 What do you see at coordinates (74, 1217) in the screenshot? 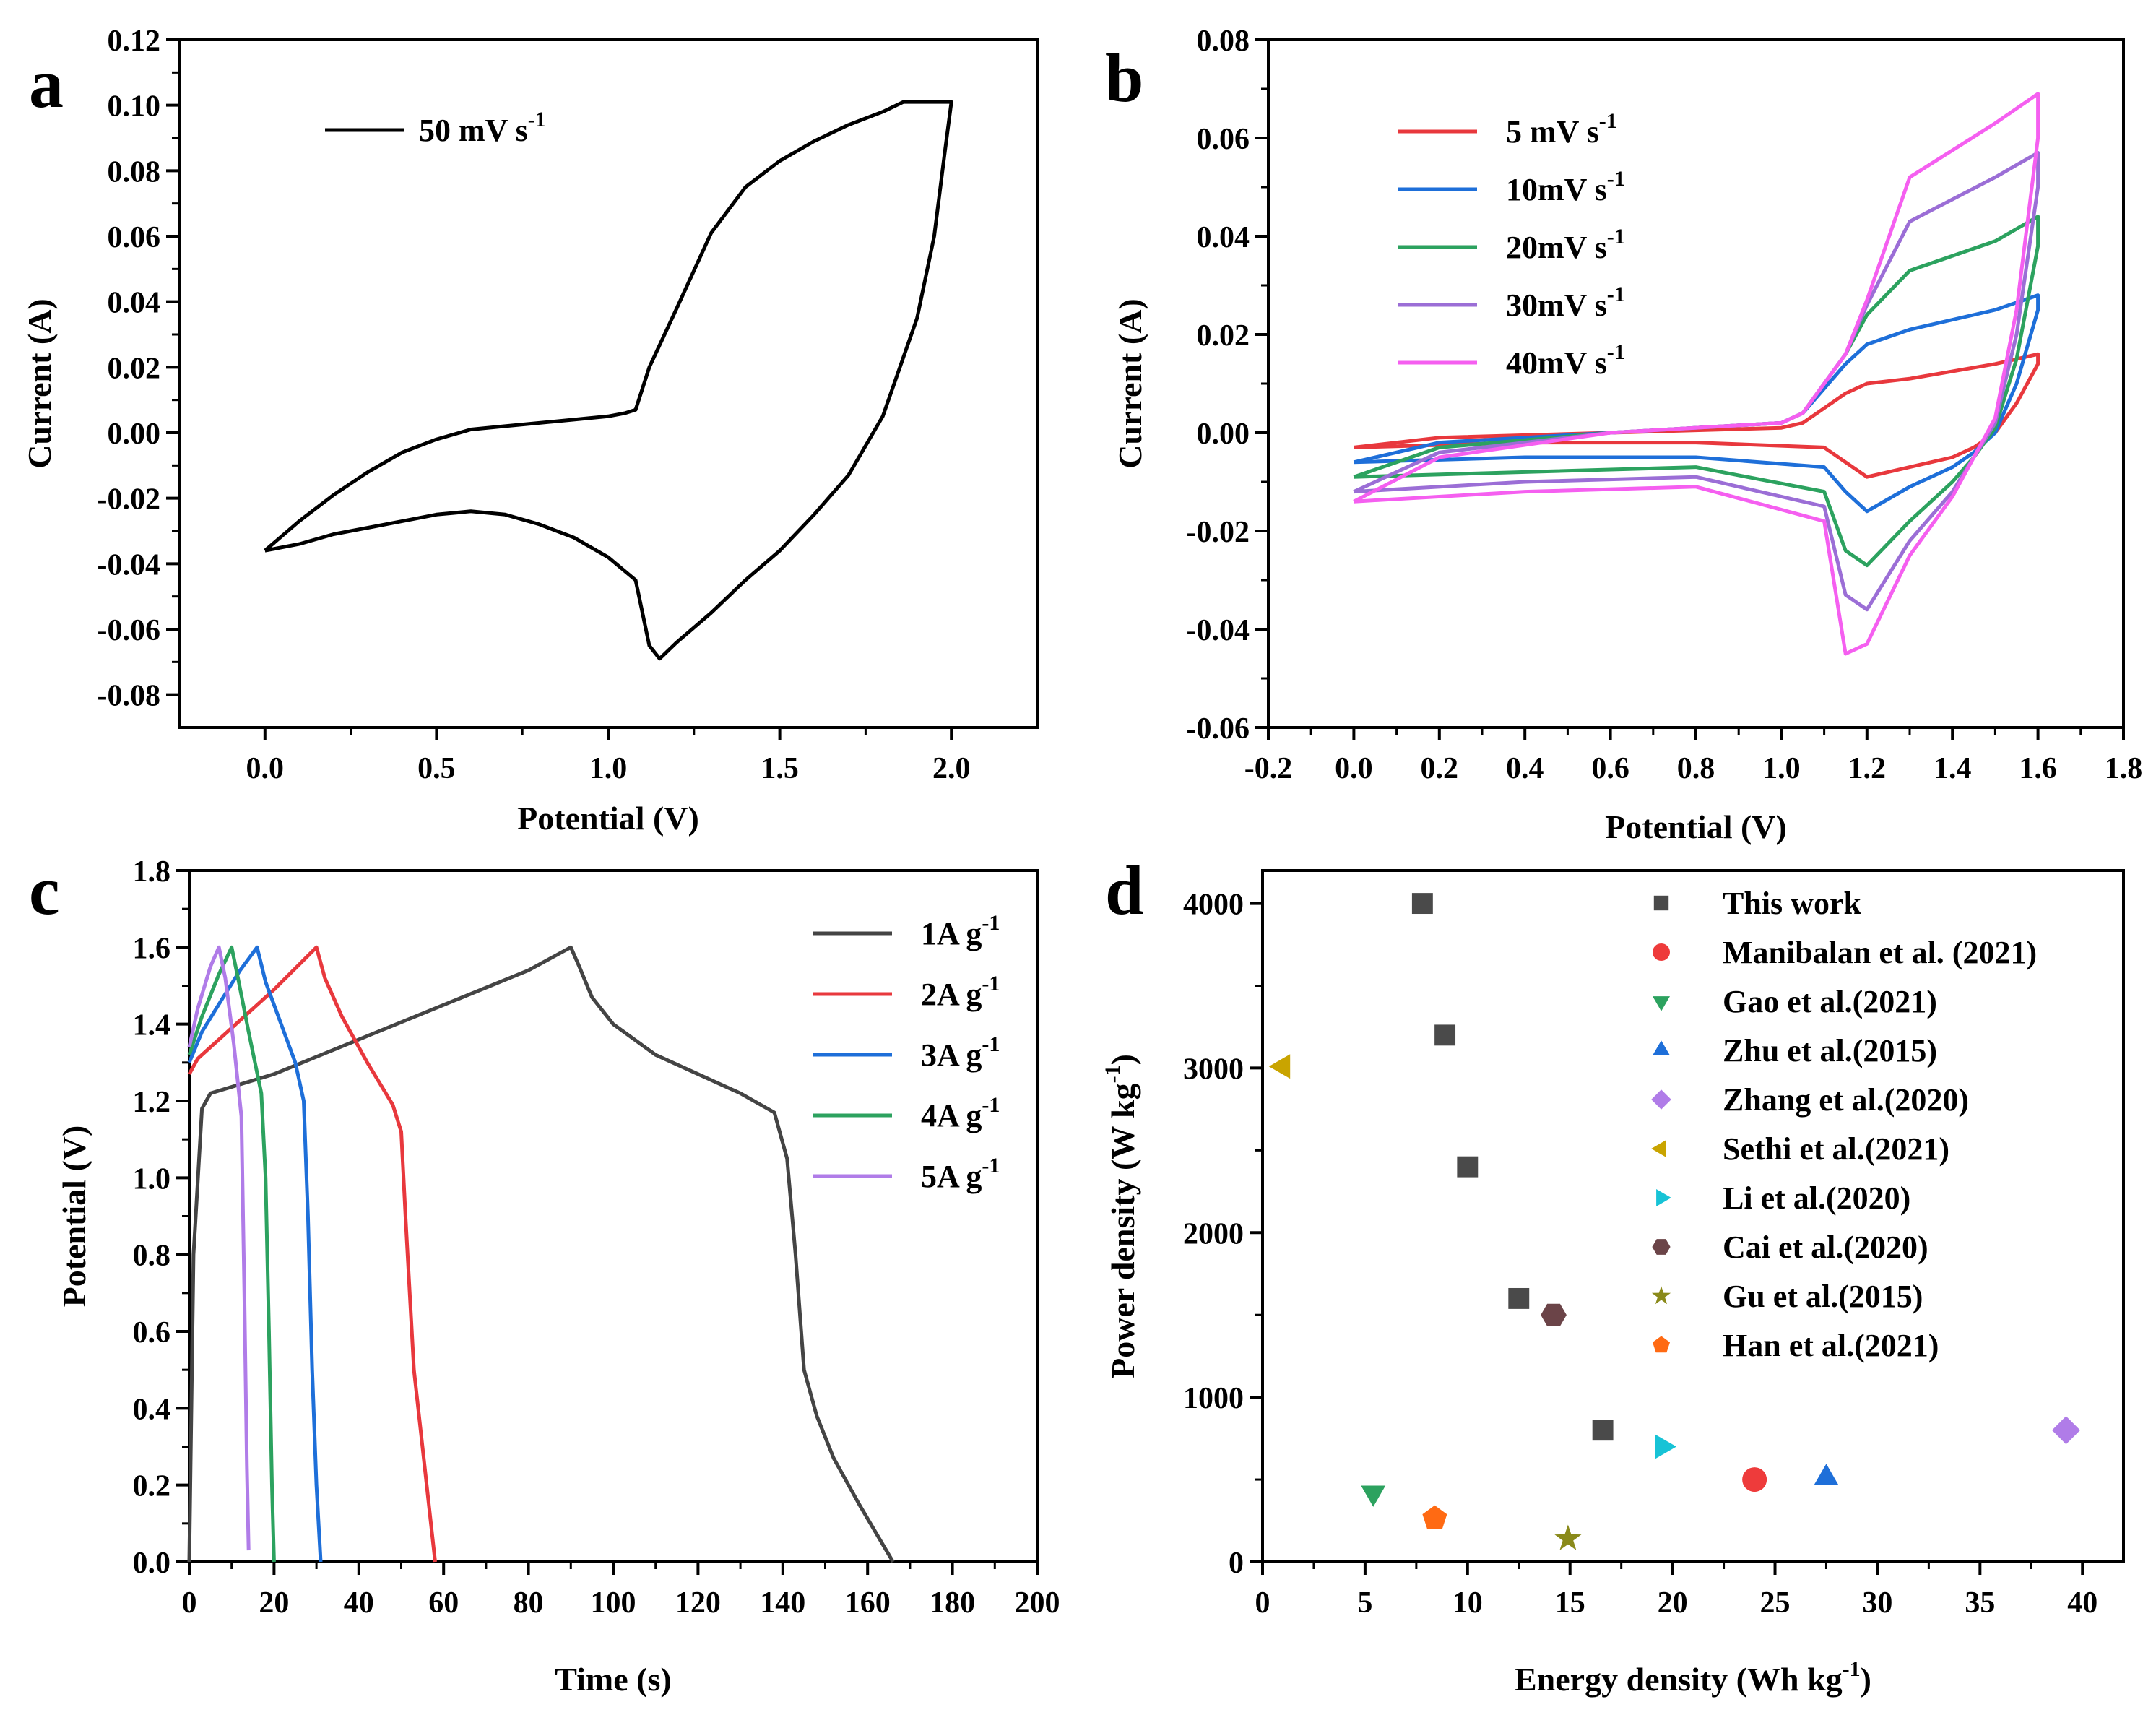
I see `y-axis-label: Potential (V)` at bounding box center [74, 1217].